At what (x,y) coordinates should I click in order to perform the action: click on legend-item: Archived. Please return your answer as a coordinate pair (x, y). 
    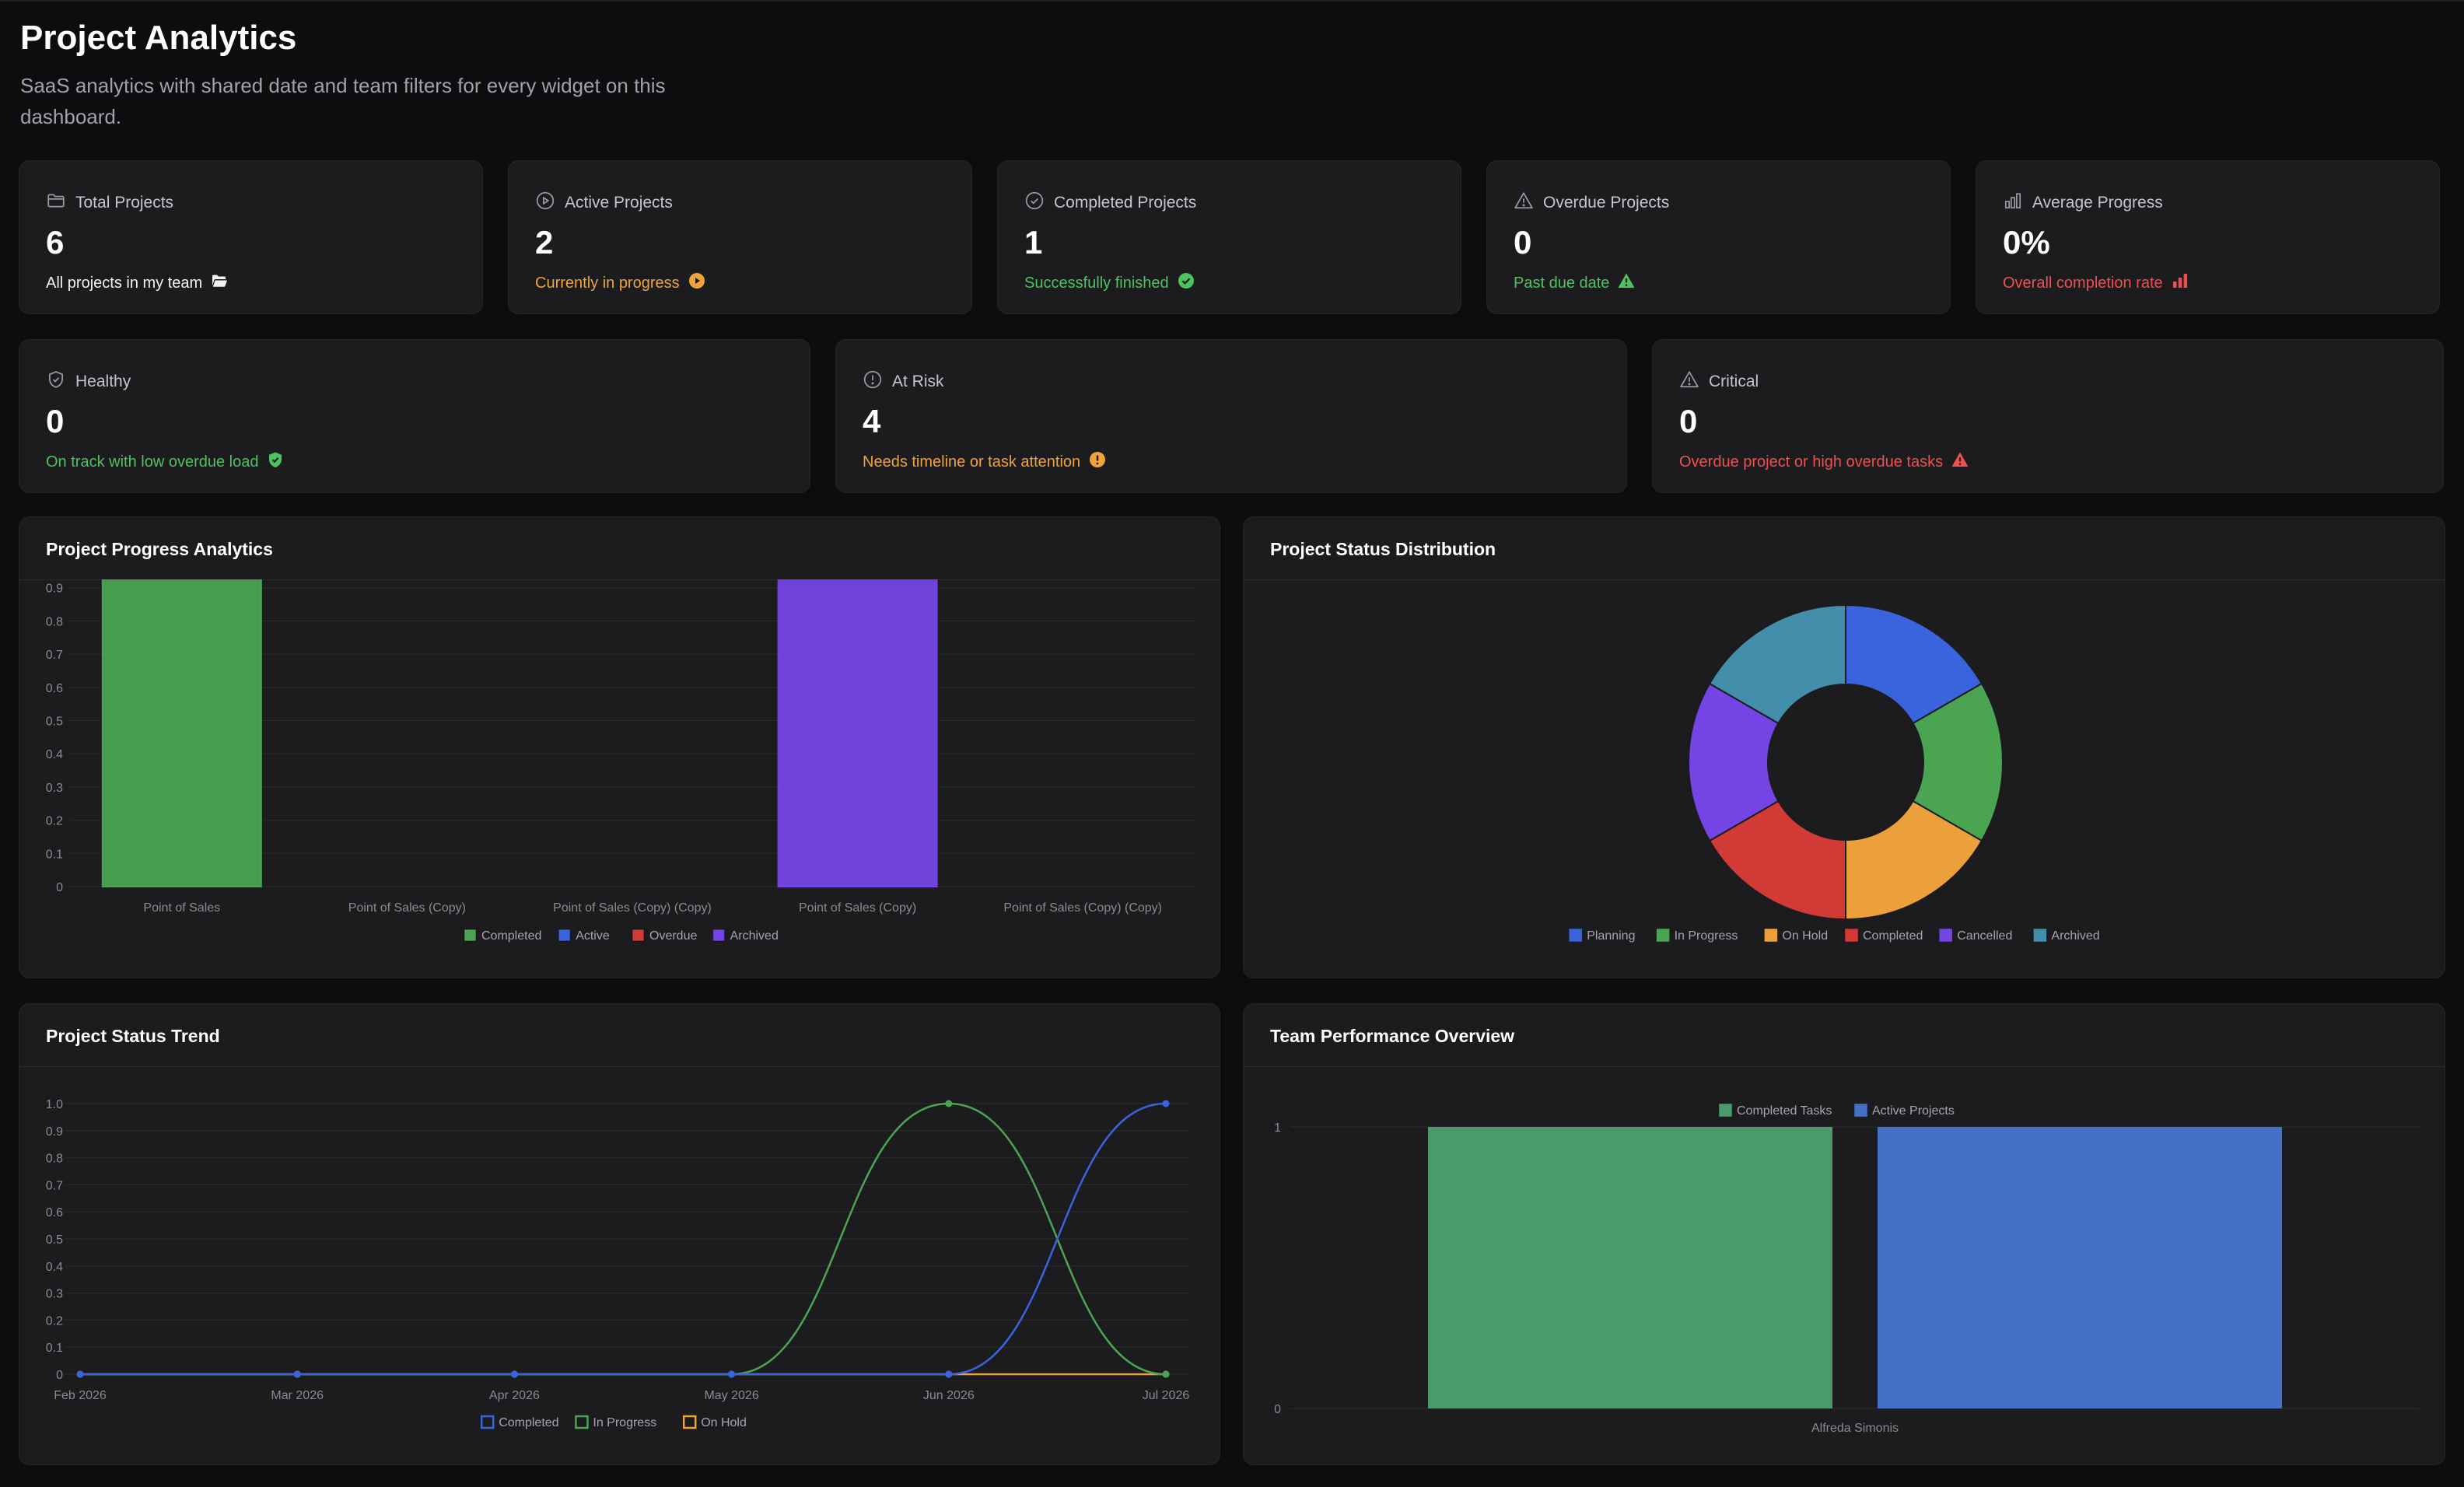
    Looking at the image, I should click on (746, 936).